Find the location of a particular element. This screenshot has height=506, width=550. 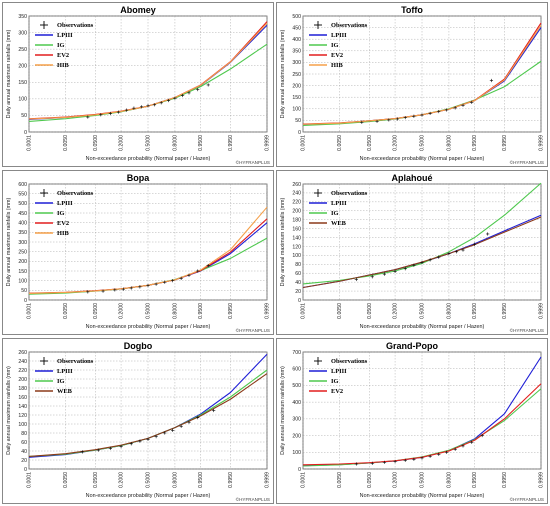

y-tick-label: 120 is located at coordinates (22, 416).